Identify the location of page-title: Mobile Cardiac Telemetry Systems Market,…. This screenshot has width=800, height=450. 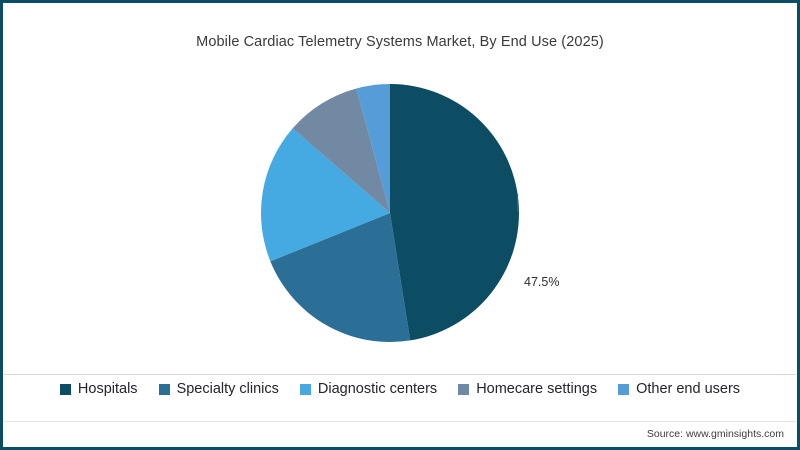
(400, 42).